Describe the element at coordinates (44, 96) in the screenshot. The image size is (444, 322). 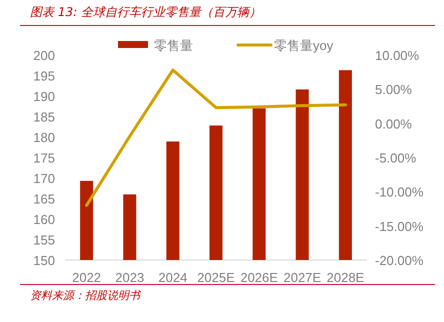
I see `y-tick-label: 190` at that location.